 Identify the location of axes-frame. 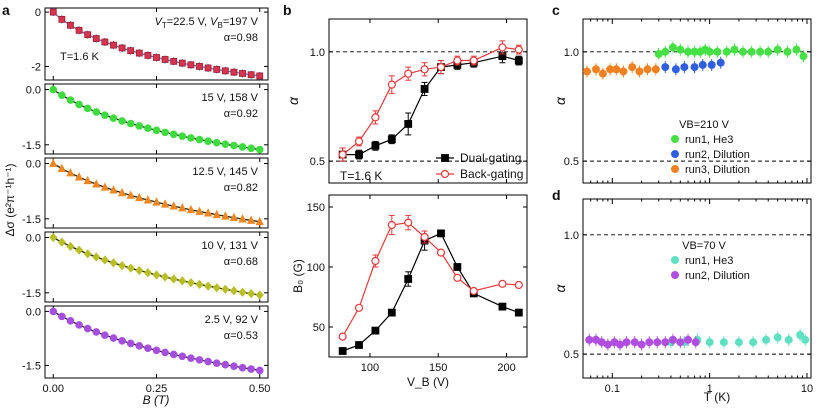
(428, 101).